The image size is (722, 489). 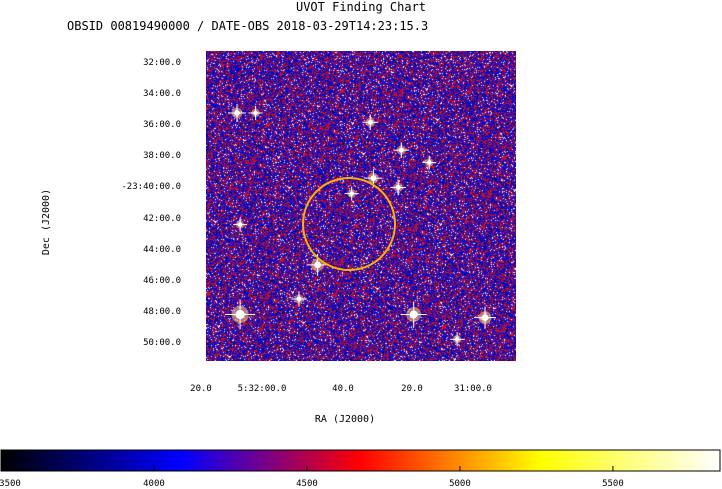 What do you see at coordinates (10, 484) in the screenshot?
I see `colorbar-tick-label: 3500` at bounding box center [10, 484].